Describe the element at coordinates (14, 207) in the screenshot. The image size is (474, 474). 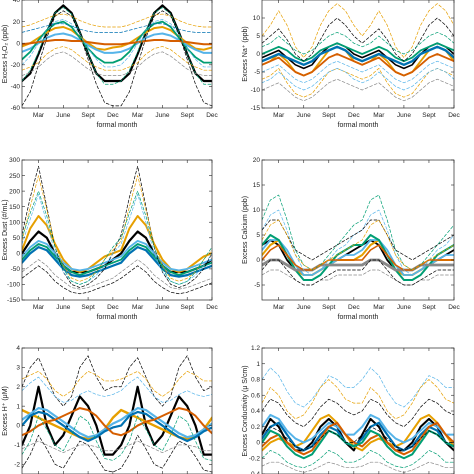
I see `y-tick-label: 150` at that location.